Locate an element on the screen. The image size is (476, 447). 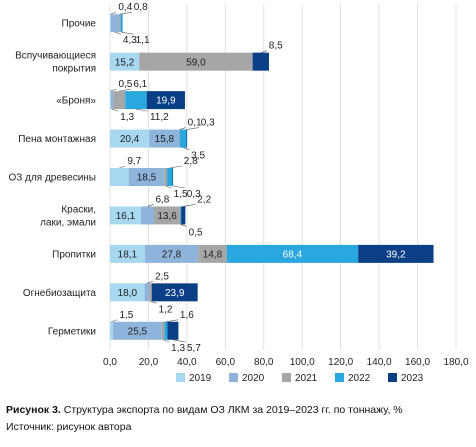
data-label: 15,8 is located at coordinates (165, 139).